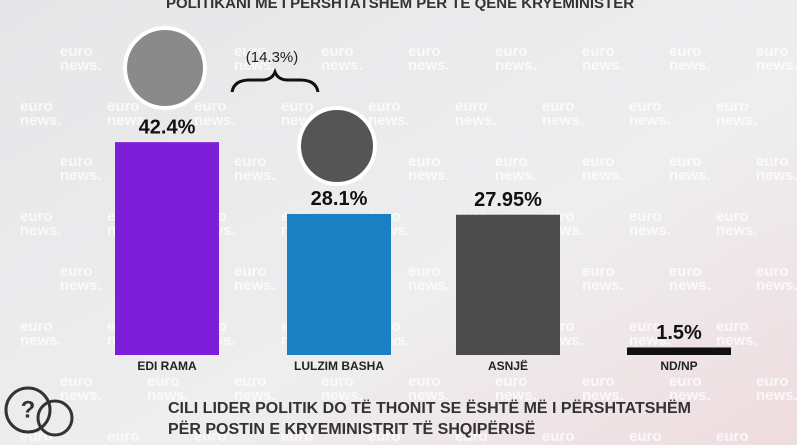 The height and width of the screenshot is (445, 797). What do you see at coordinates (275, 80) in the screenshot?
I see `bracket` at bounding box center [275, 80].